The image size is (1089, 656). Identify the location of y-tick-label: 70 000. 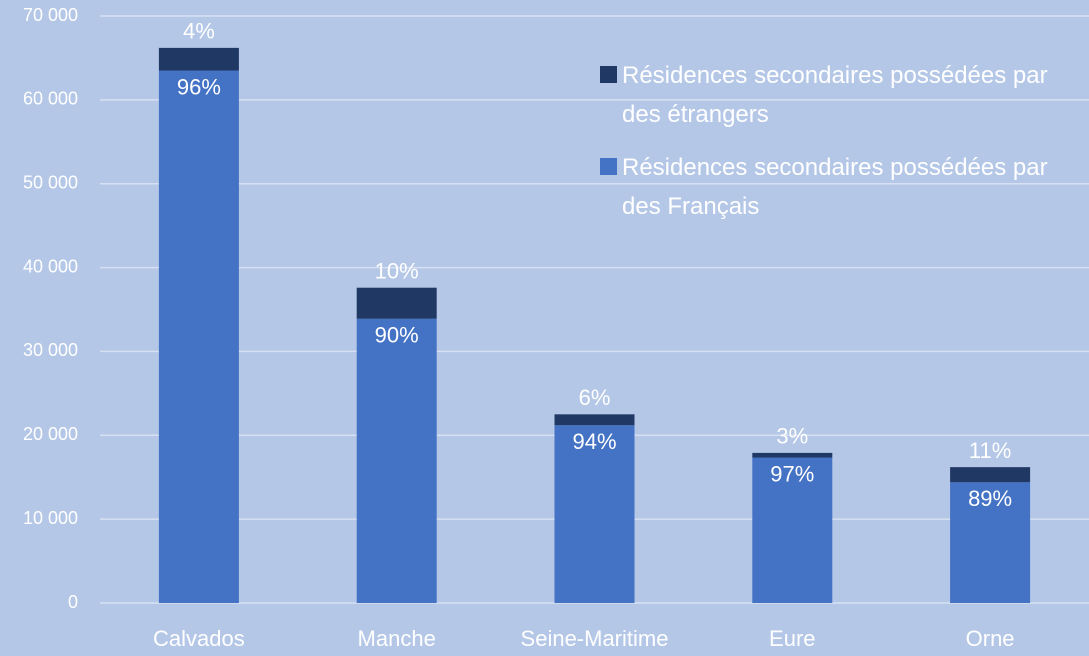
(50, 15).